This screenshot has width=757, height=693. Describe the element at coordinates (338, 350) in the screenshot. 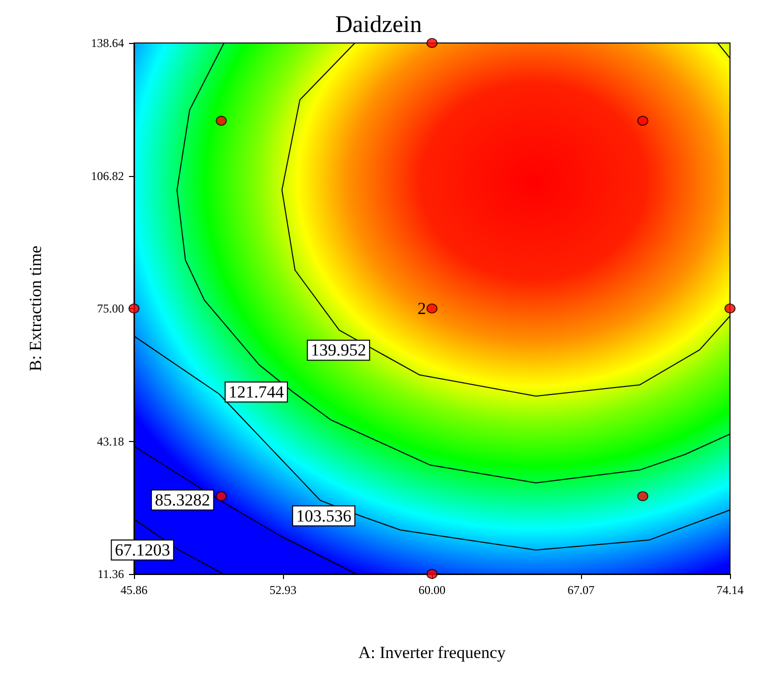

I see `series-label: 139.952` at that location.